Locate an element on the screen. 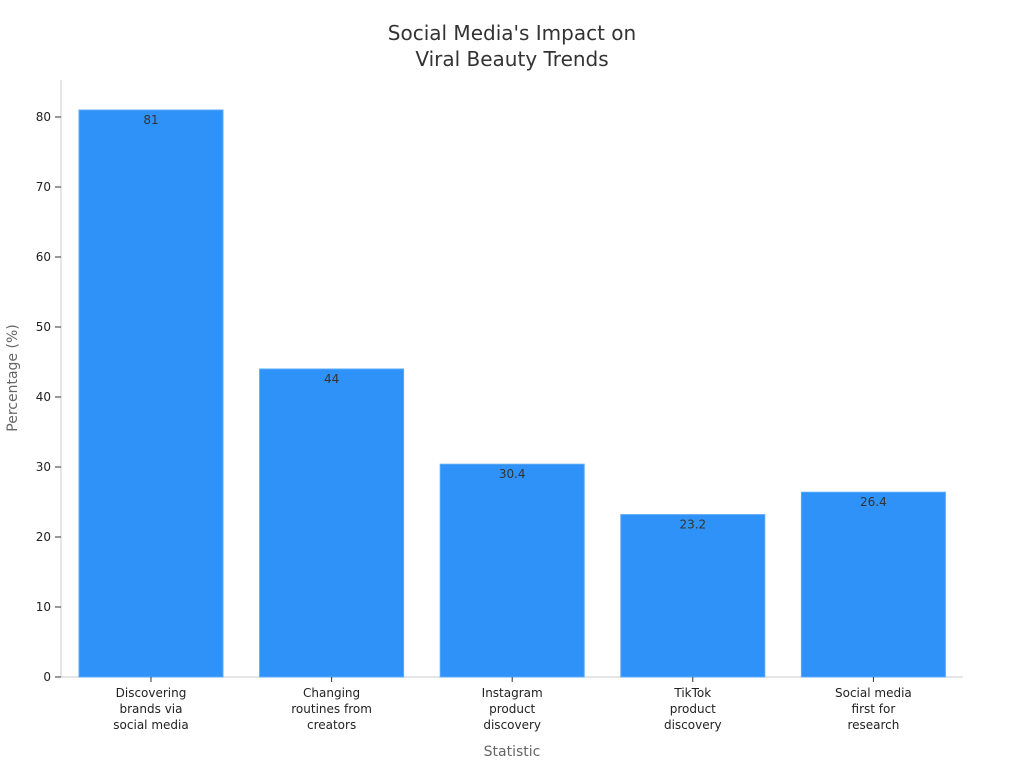 The width and height of the screenshot is (1024, 768). x-tick-label: first for is located at coordinates (874, 709).